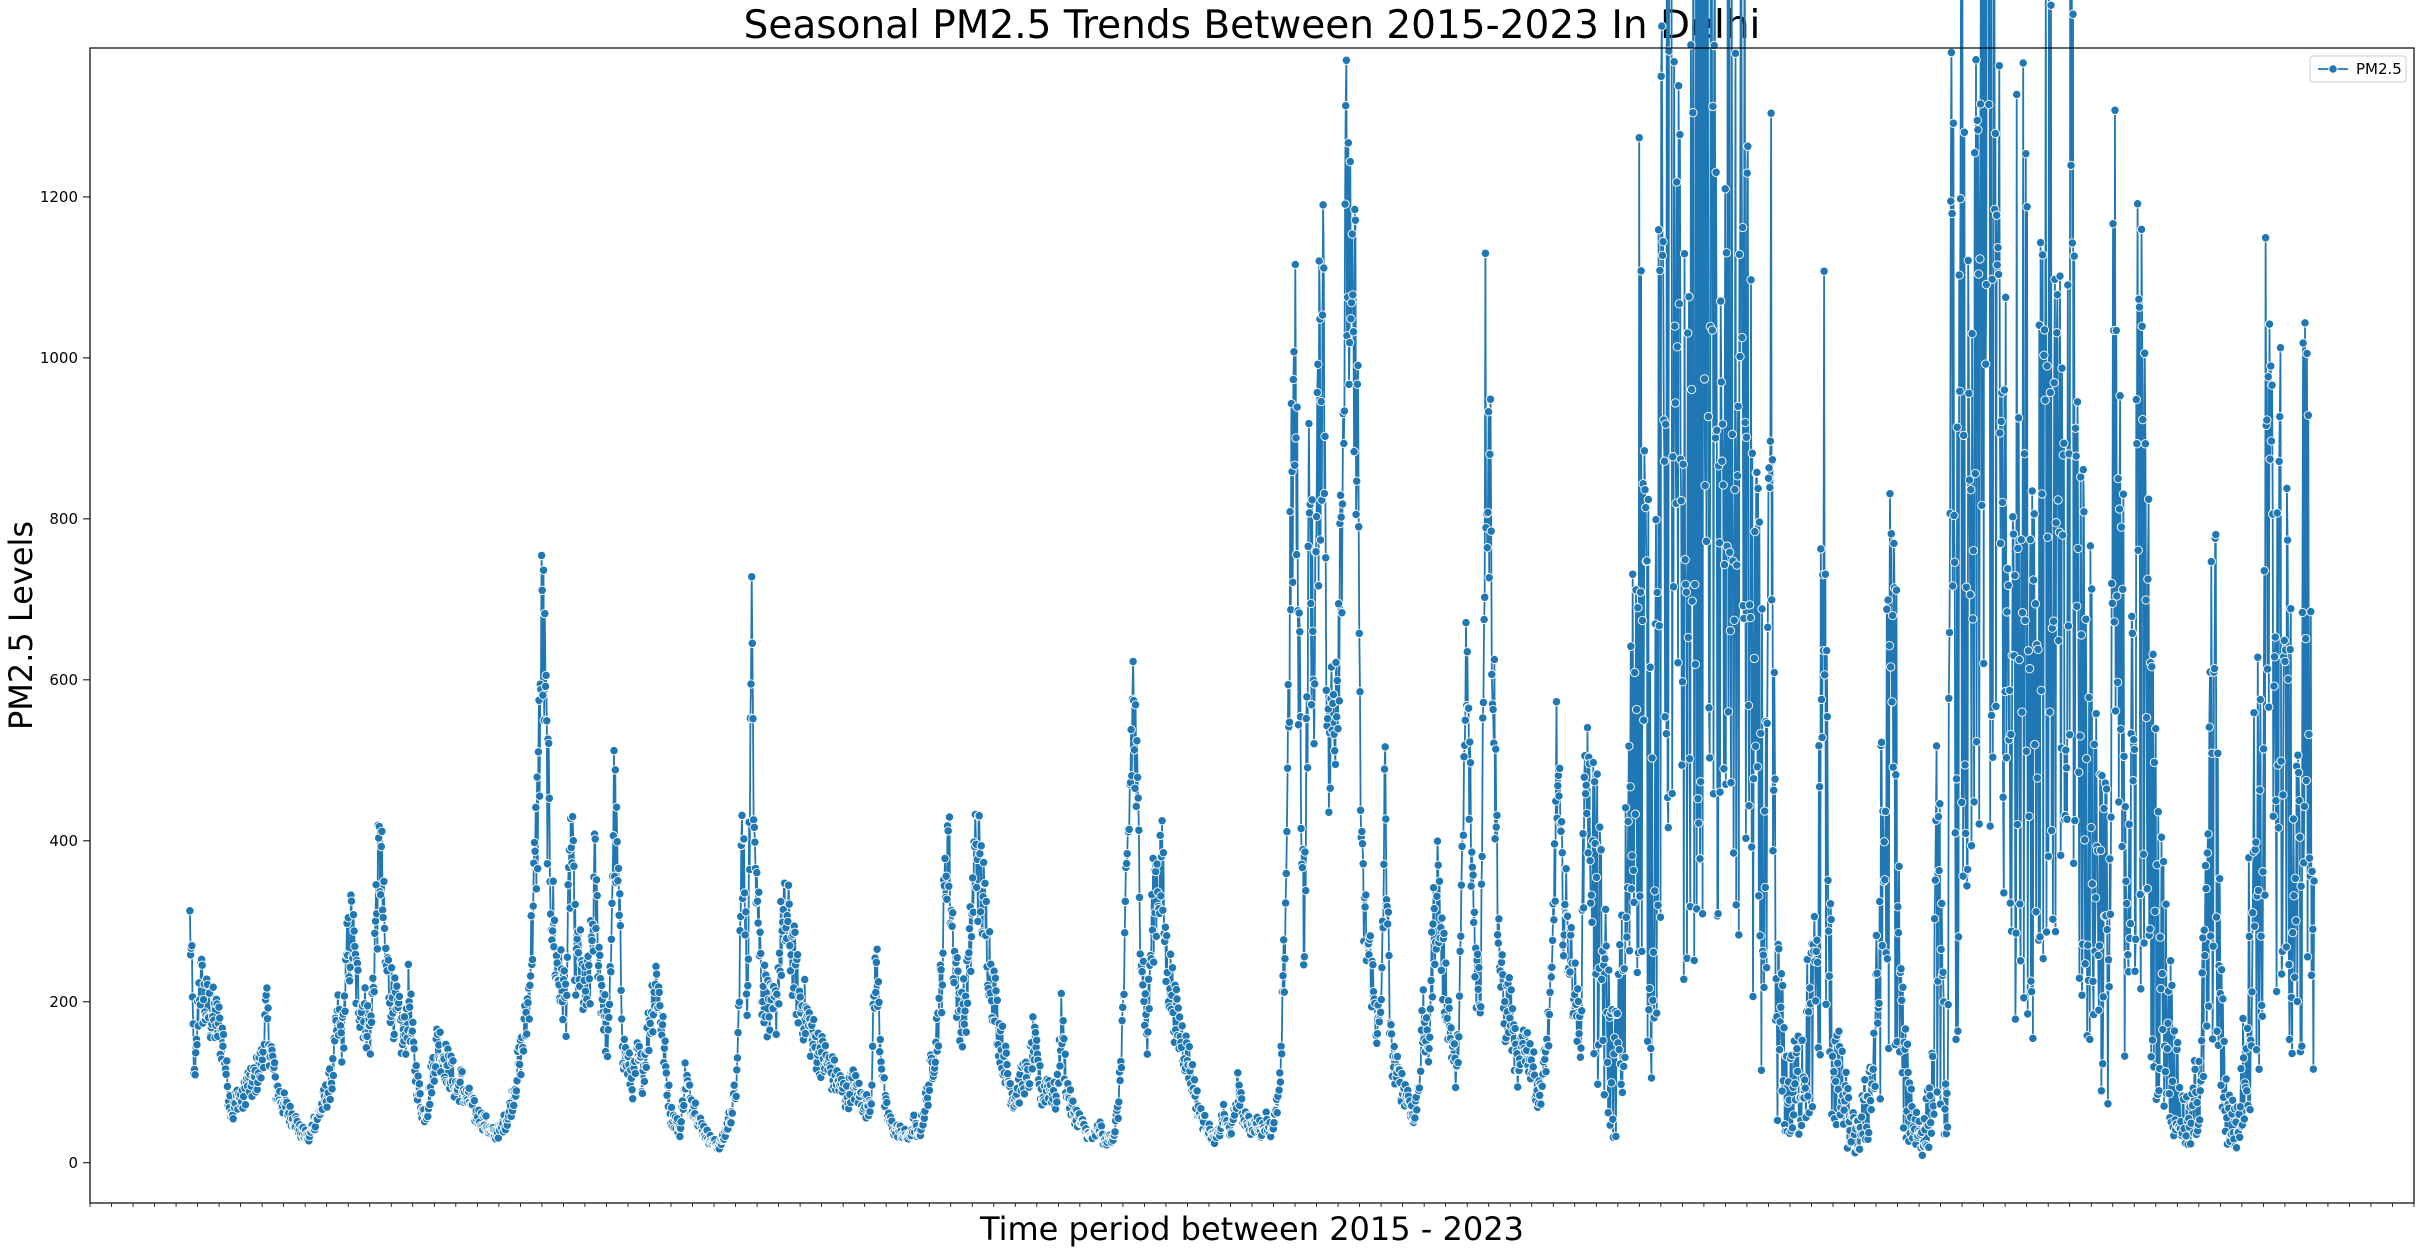 The width and height of the screenshot is (2424, 1255). What do you see at coordinates (59, 358) in the screenshot?
I see `y-tick-label: 1000` at bounding box center [59, 358].